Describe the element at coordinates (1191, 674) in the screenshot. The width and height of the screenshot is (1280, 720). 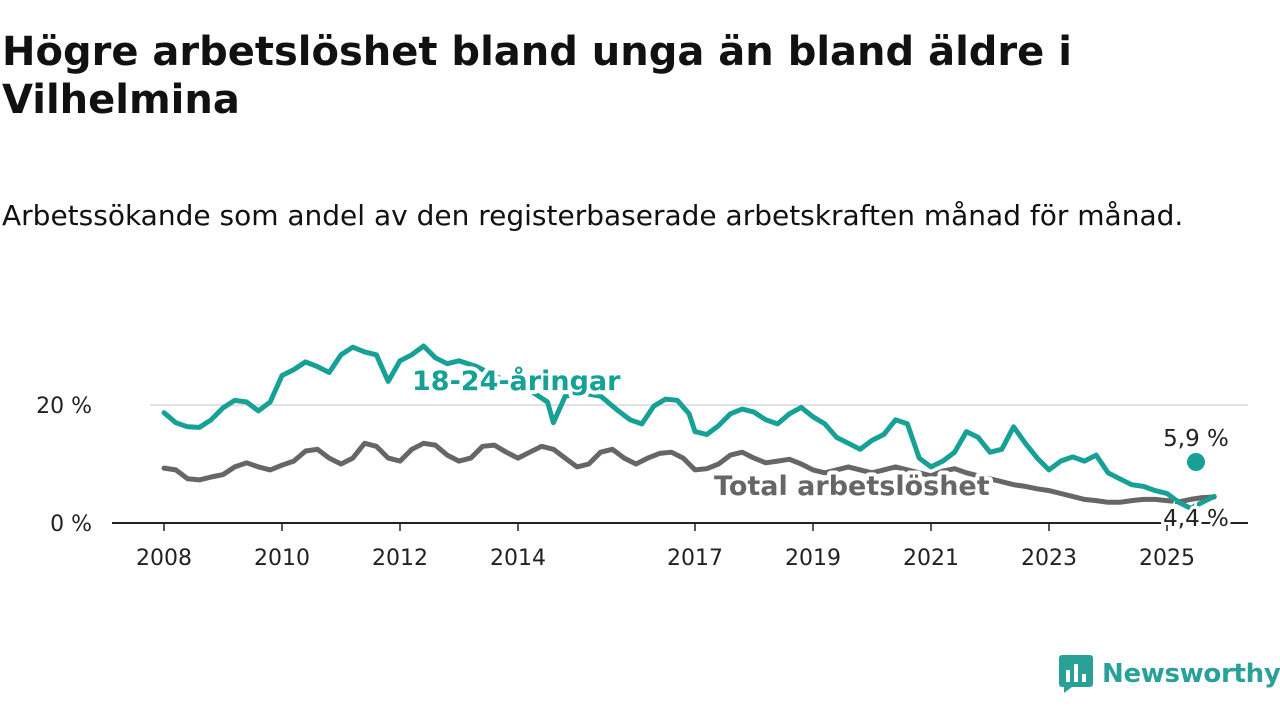
I see `brand-name: Newsworthy` at that location.